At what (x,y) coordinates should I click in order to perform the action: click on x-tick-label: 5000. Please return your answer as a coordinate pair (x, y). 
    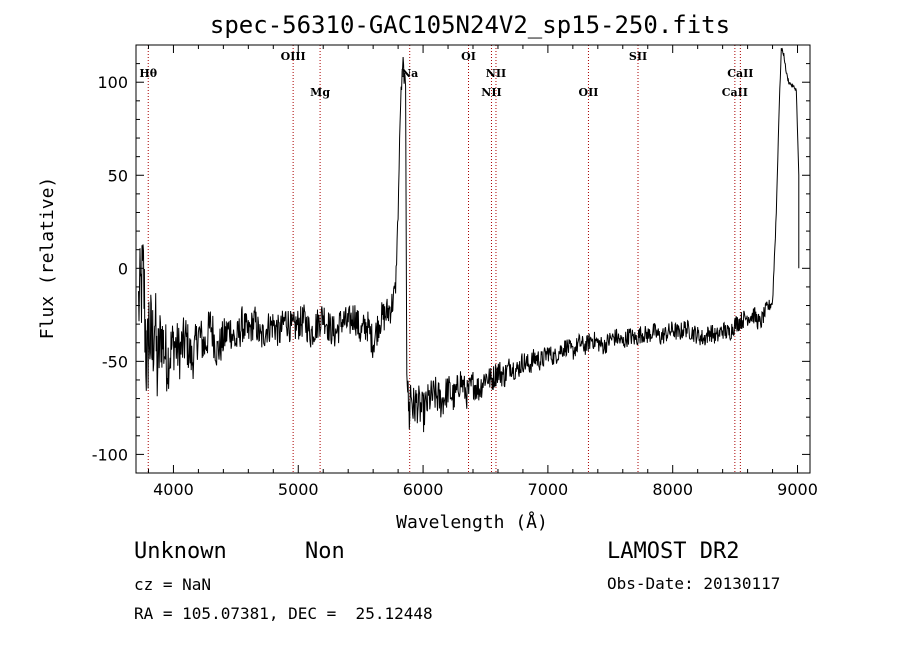
    Looking at the image, I should click on (298, 489).